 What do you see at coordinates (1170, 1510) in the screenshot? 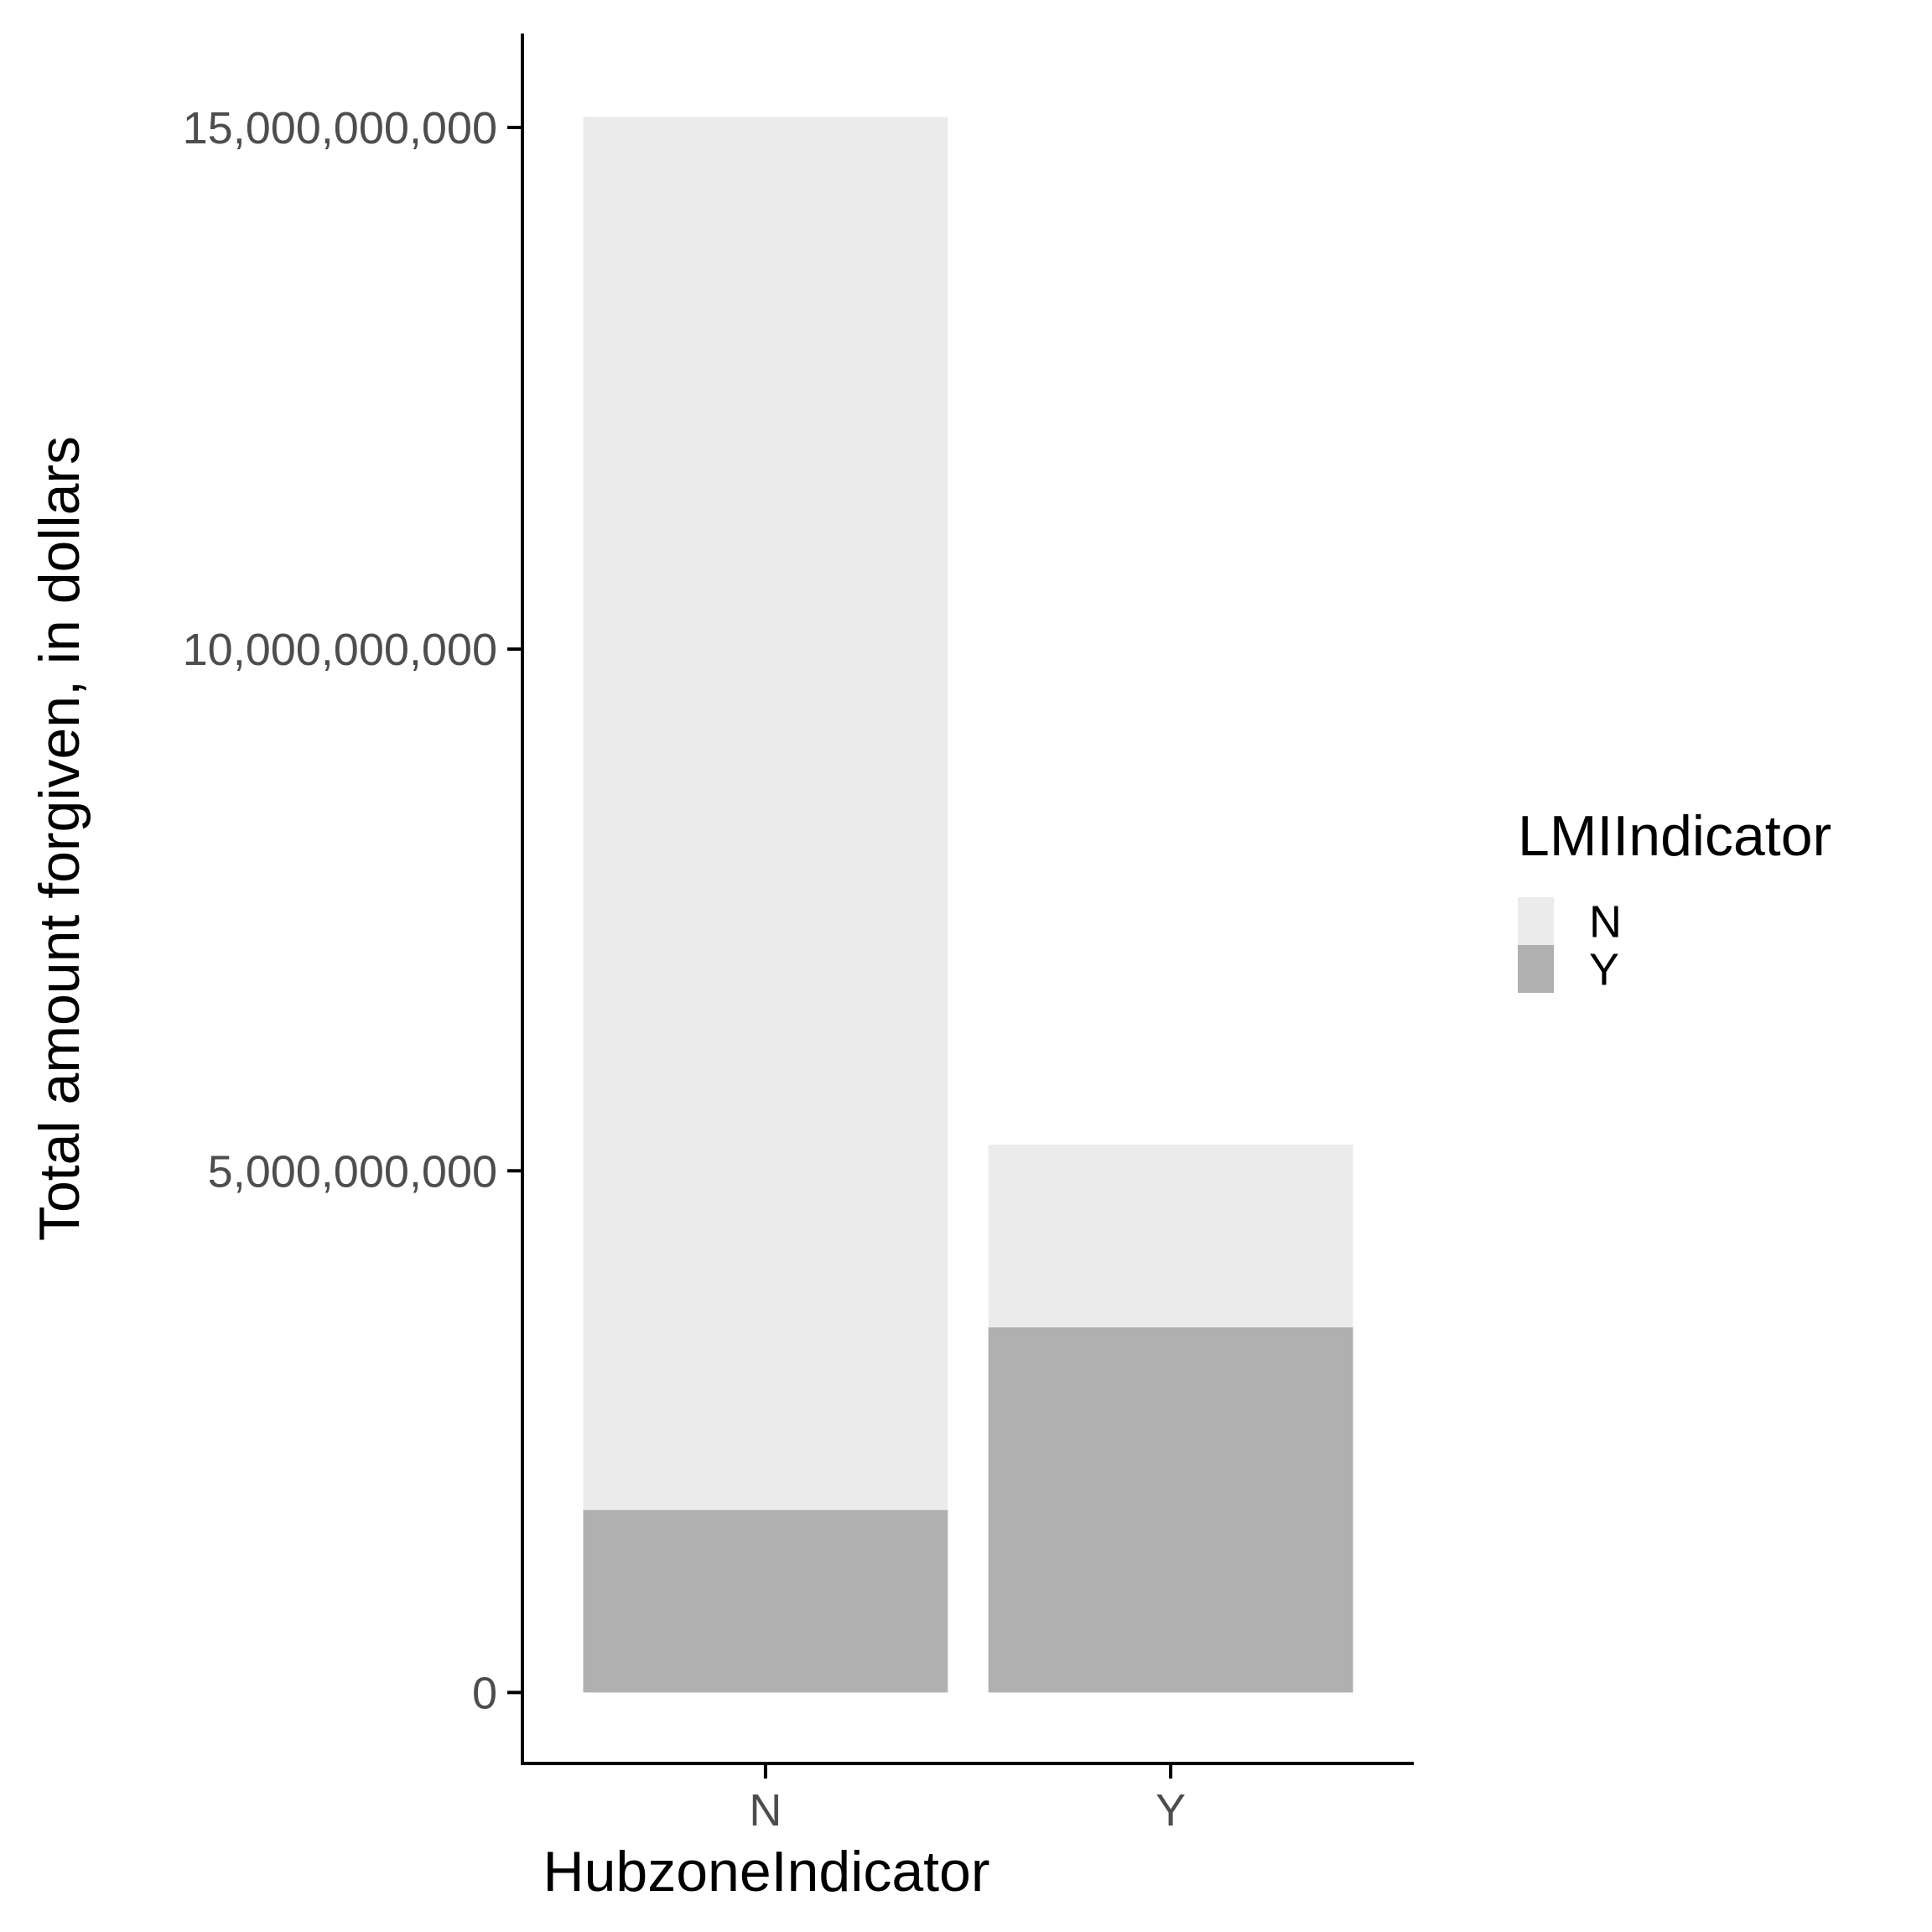
I see `bar-y-lmi-y` at bounding box center [1170, 1510].